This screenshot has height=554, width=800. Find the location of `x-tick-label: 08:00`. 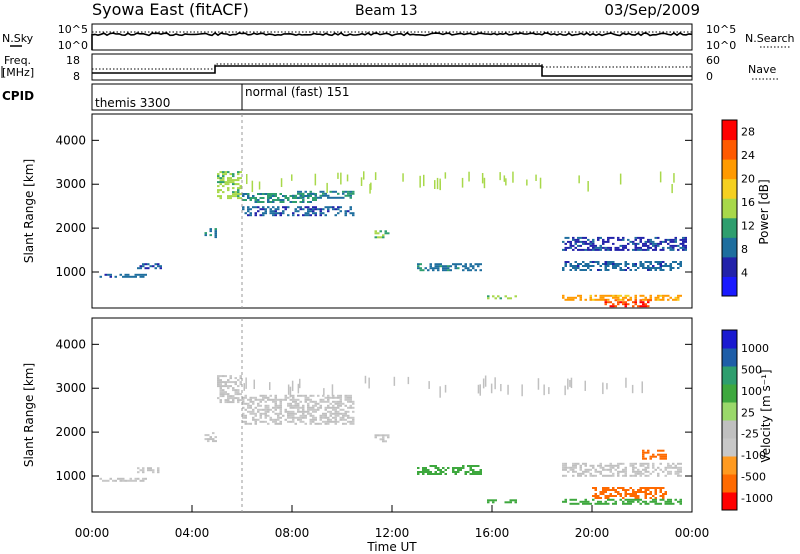

x-tick-label: 08:00 is located at coordinates (292, 533).